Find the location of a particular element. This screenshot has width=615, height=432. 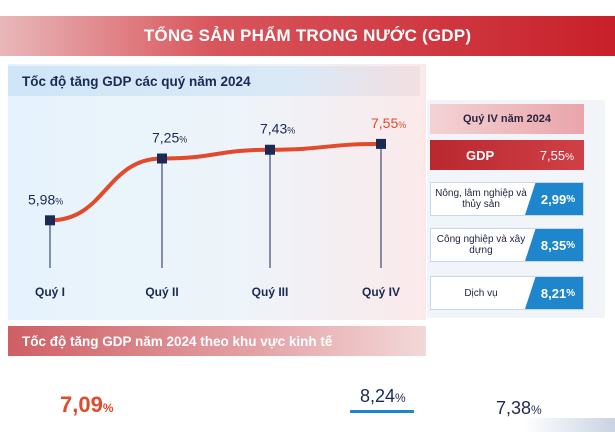

banner-title: TỔNG SẢN PHẨM TRONG NƯỚC (GDP) is located at coordinates (307, 35).